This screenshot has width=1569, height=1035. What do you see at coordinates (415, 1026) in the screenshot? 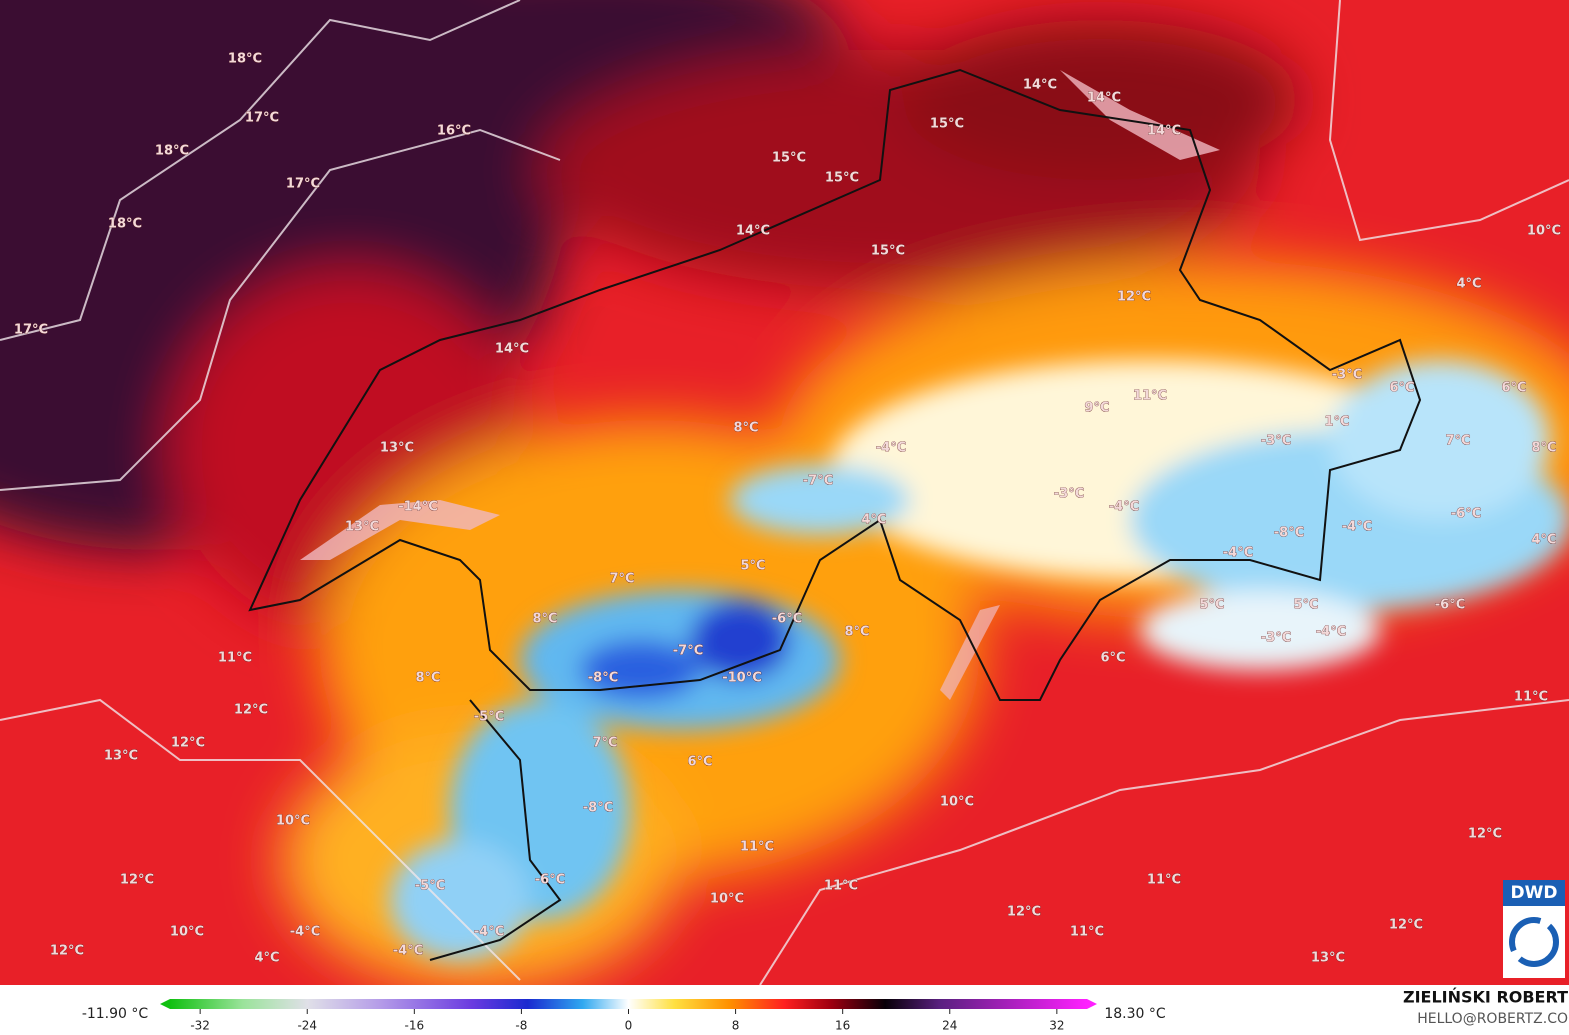
I see `colorbar-tick-label: -16` at bounding box center [415, 1026].